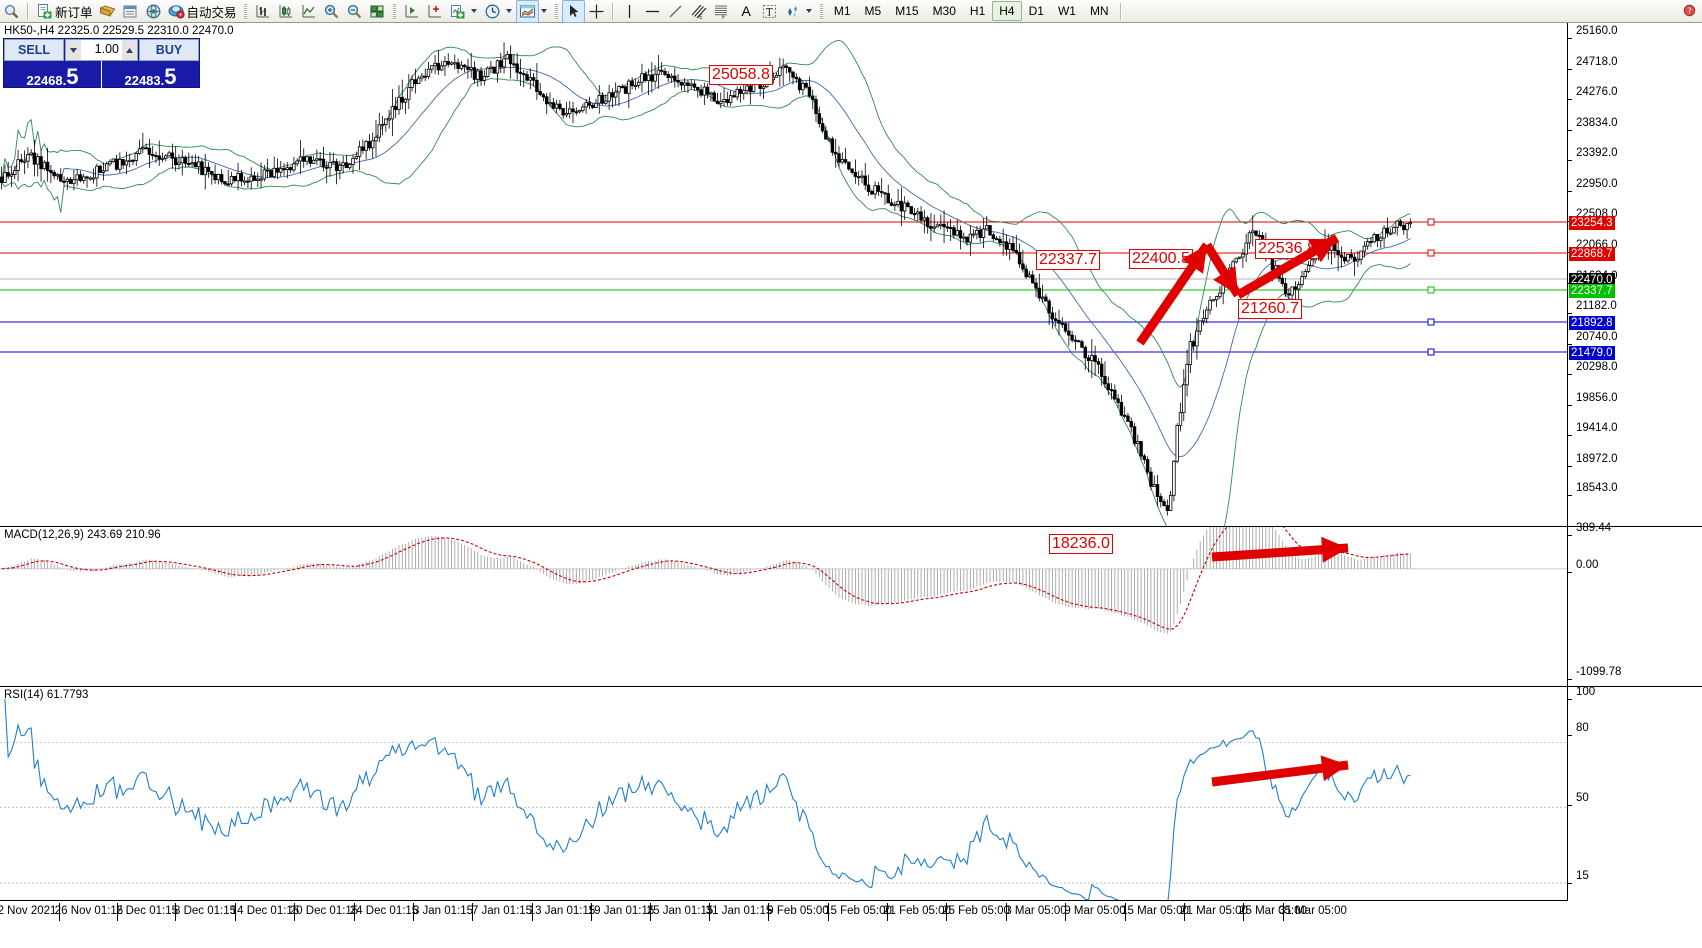 The height and width of the screenshot is (948, 1702). Describe the element at coordinates (130, 11) in the screenshot. I see `data-window-button` at that location.